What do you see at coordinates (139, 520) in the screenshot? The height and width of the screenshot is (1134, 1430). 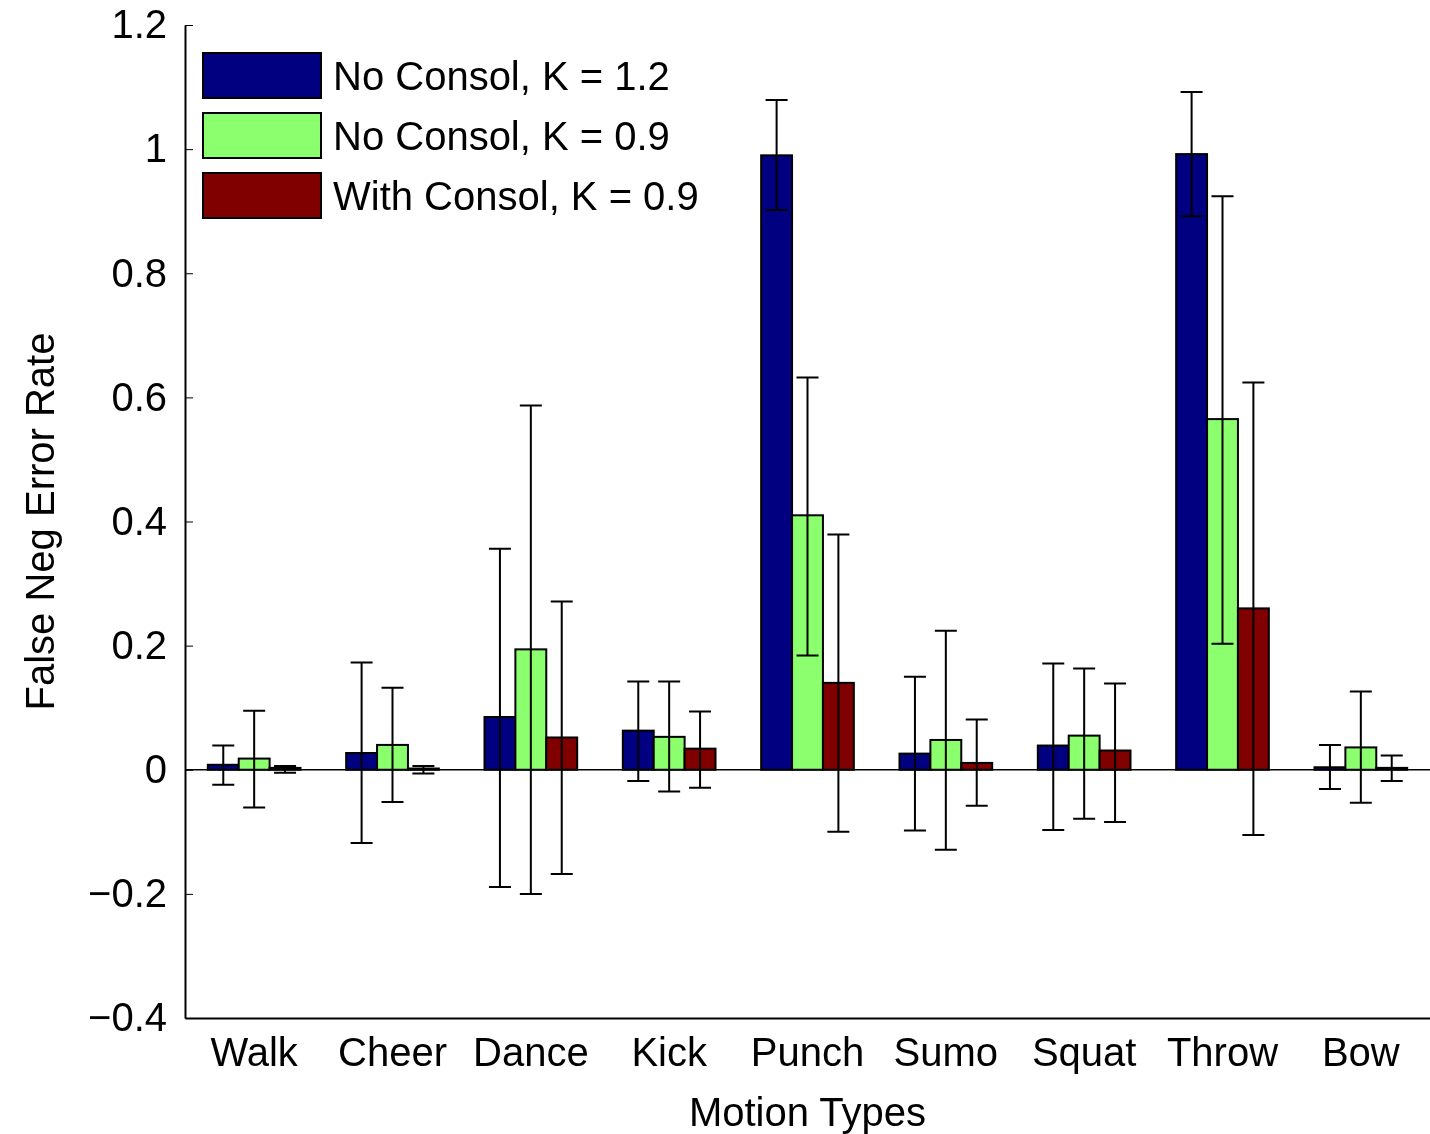 I see `y-tick-label: 0.4` at bounding box center [139, 520].